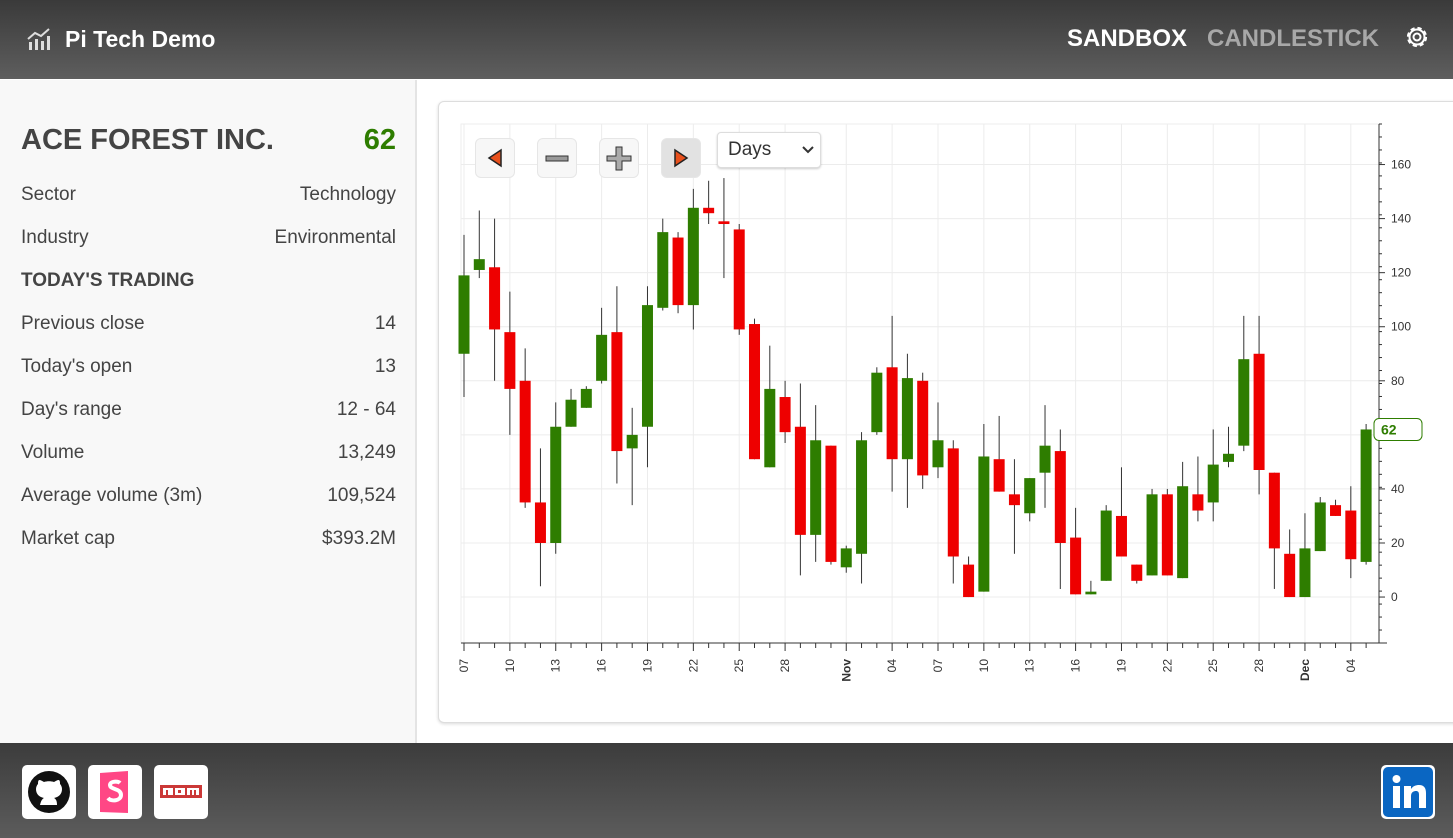  I want to click on header: Pi Tech Demo SANDBOX CANDLESTICK, so click(726, 39).